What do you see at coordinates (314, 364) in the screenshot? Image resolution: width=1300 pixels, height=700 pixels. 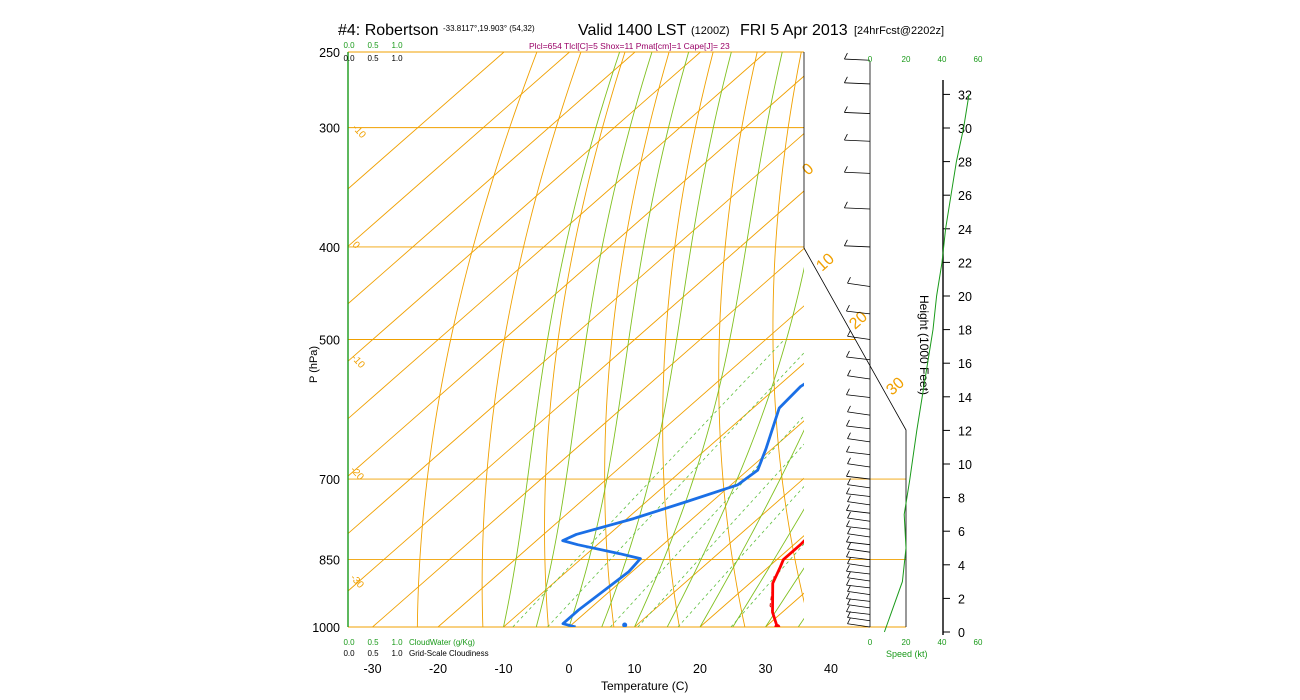 I see `pressure-axis-label: P (hPa)` at bounding box center [314, 364].